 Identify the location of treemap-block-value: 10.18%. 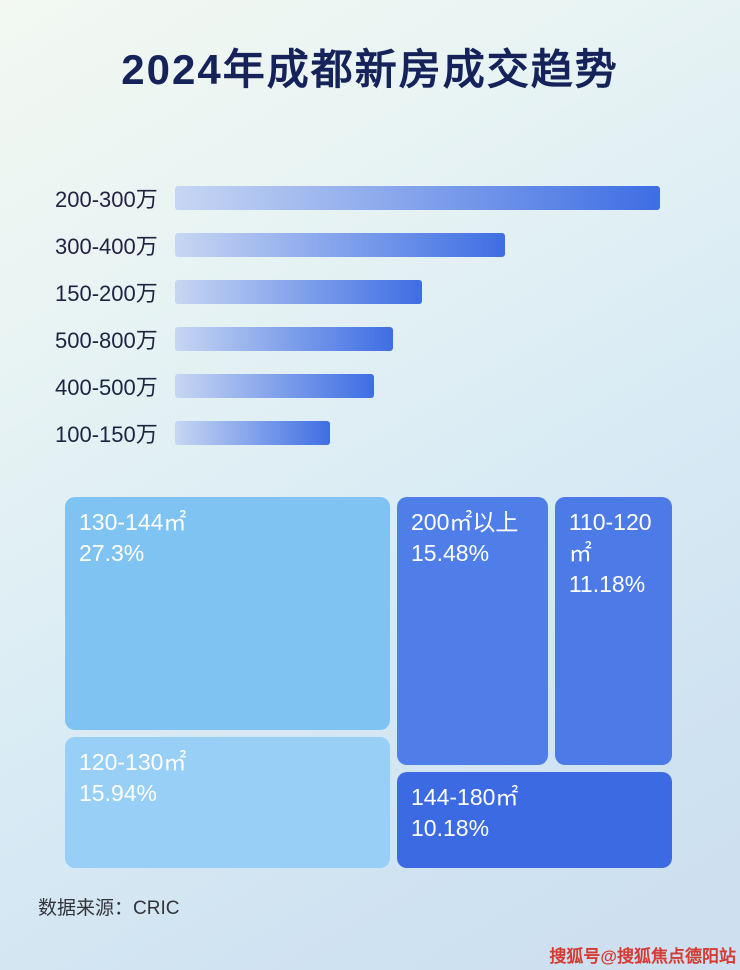
(450, 827).